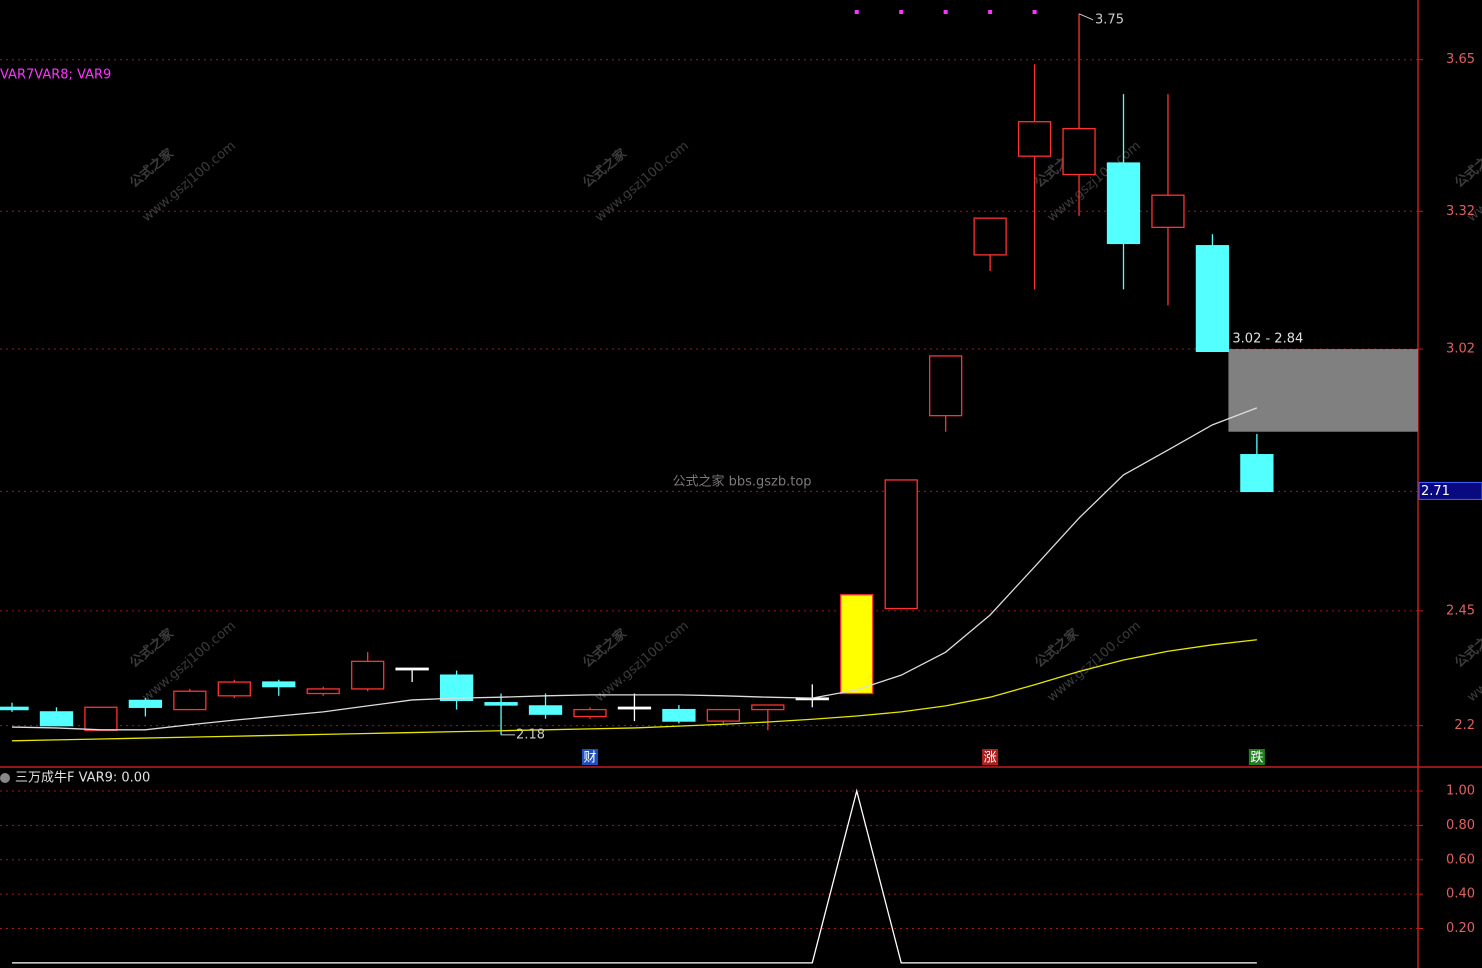 This screenshot has height=968, width=1482. Describe the element at coordinates (530, 734) in the screenshot. I see `low-label: 2.18` at that location.